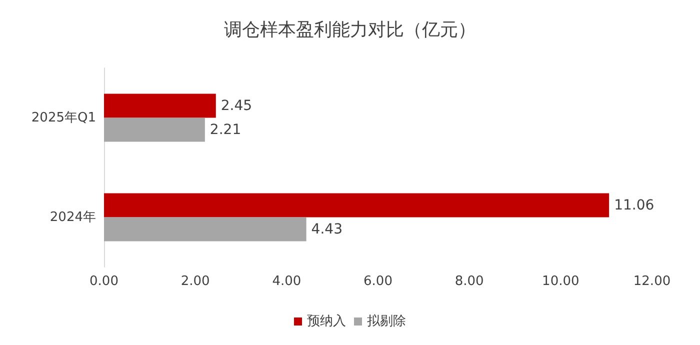 Image resolution: width=700 pixels, height=345 pixels. I want to click on legend-label: 预纳入, so click(326, 321).